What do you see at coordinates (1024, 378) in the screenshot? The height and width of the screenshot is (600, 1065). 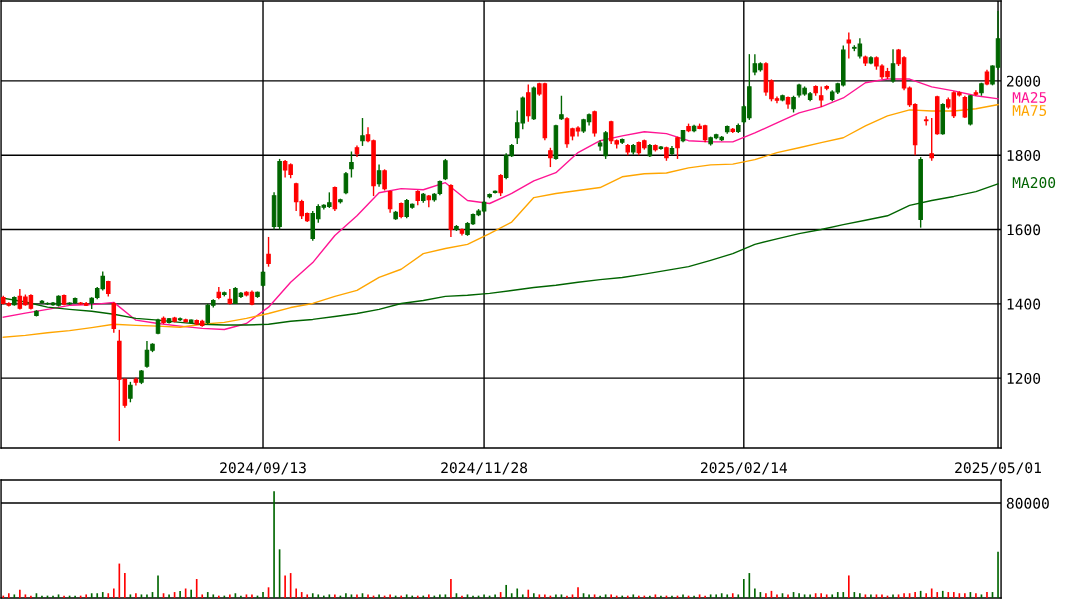 I see `y-tick-label: 1200` at bounding box center [1024, 378].